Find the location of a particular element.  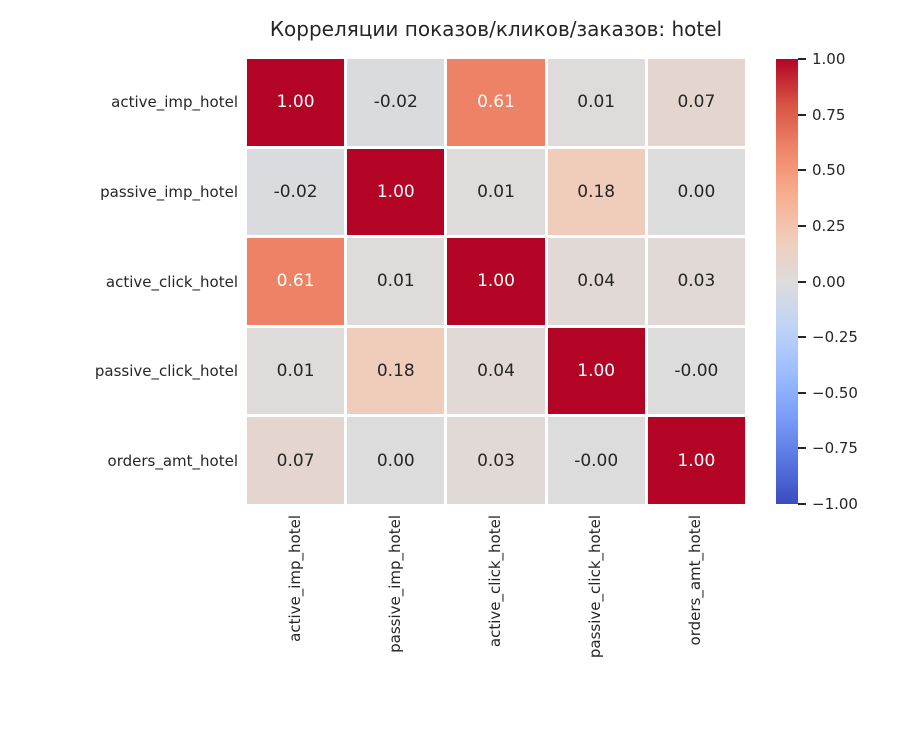

heatmap-cell-r1c4: 0.00 is located at coordinates (696, 192).